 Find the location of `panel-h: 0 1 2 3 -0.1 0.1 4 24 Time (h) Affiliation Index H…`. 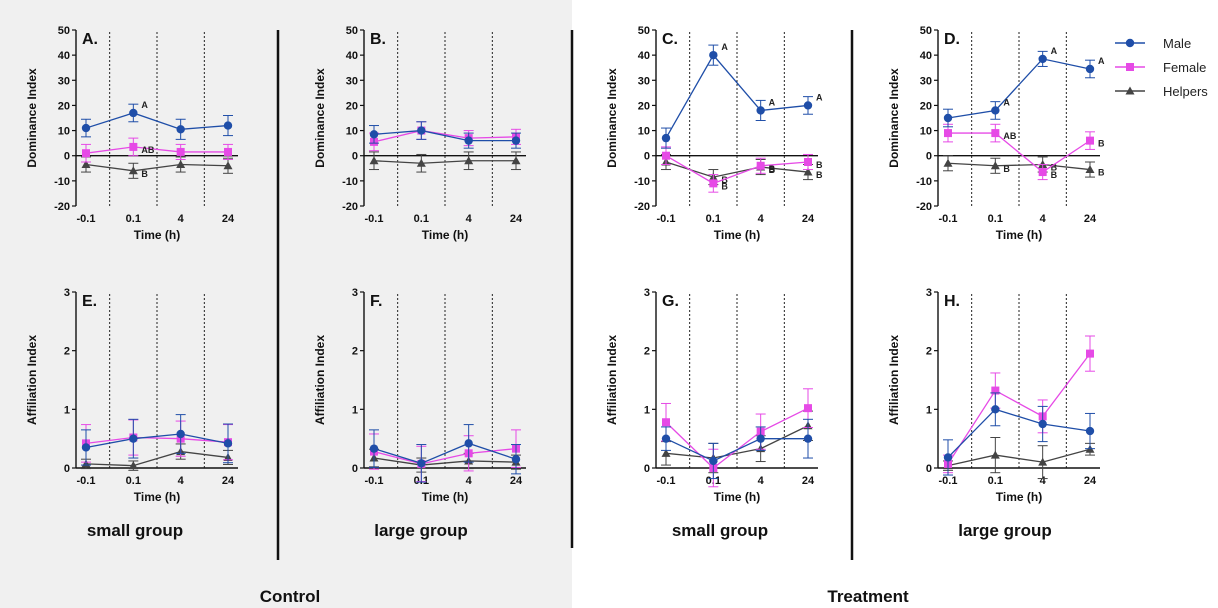

panel-h: 0 1 2 3 -0.1 0.1 4 24 Time (h) Affiliation Index H… is located at coordinates (993, 395).